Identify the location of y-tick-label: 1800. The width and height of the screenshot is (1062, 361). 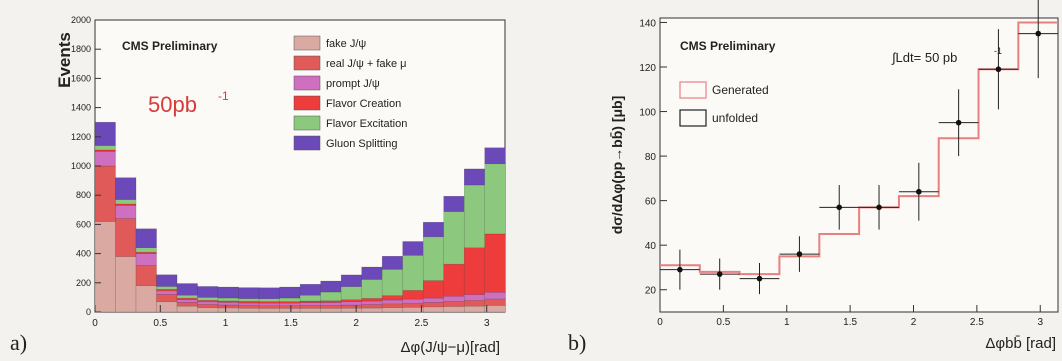
(81, 49).